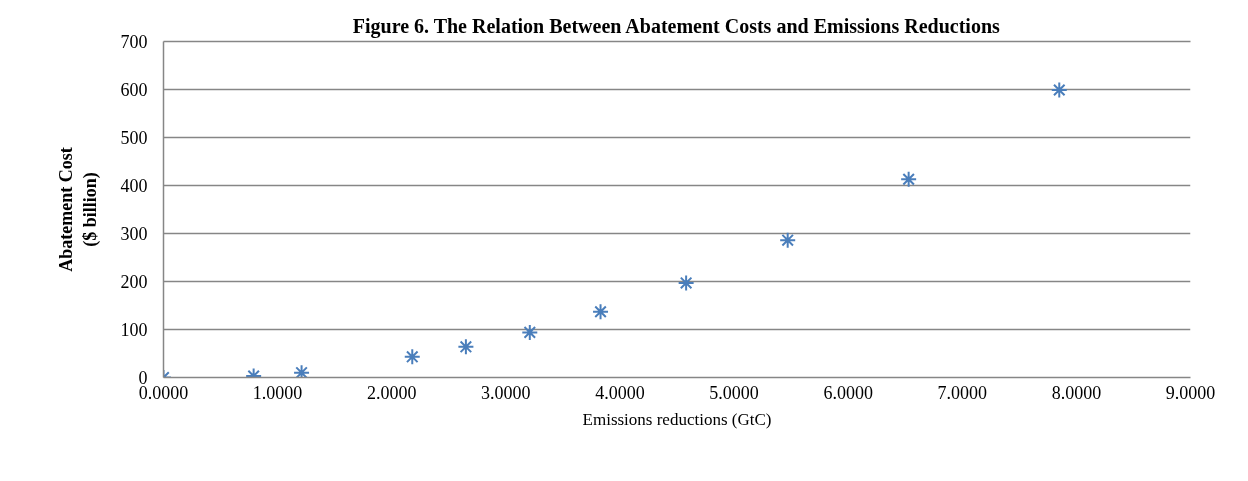 The width and height of the screenshot is (1248, 481). Describe the element at coordinates (677, 419) in the screenshot. I see `x-axis-title: Emissions reductions (GtC)` at that location.